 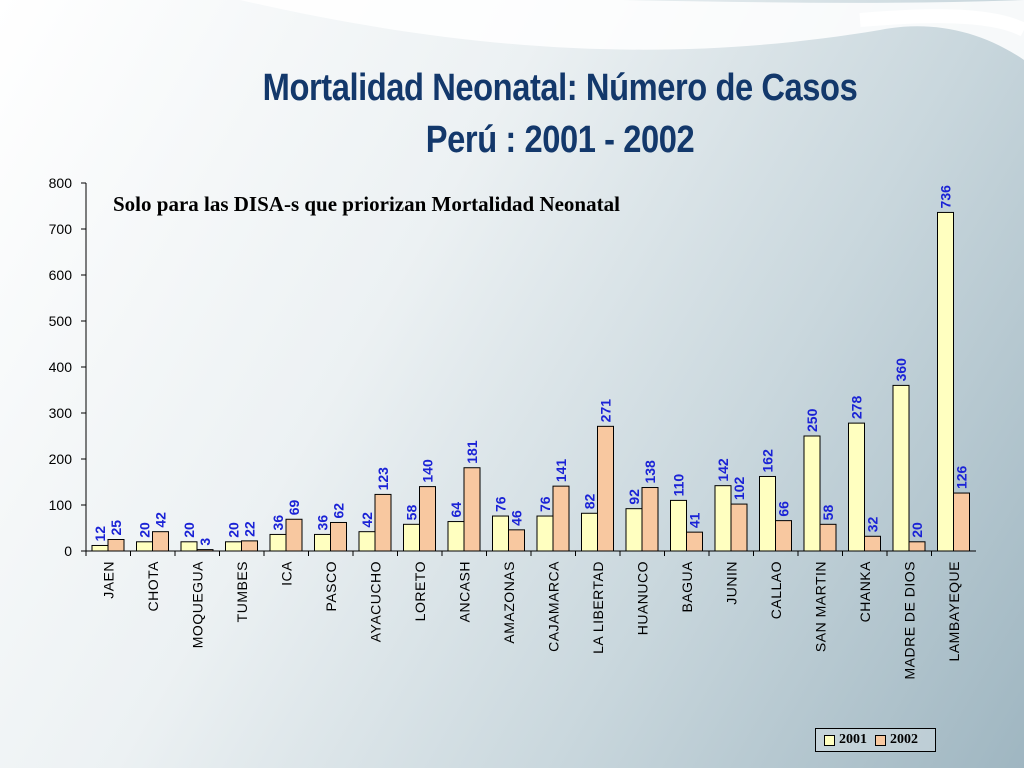 I want to click on data-label: 3, so click(x=205, y=542).